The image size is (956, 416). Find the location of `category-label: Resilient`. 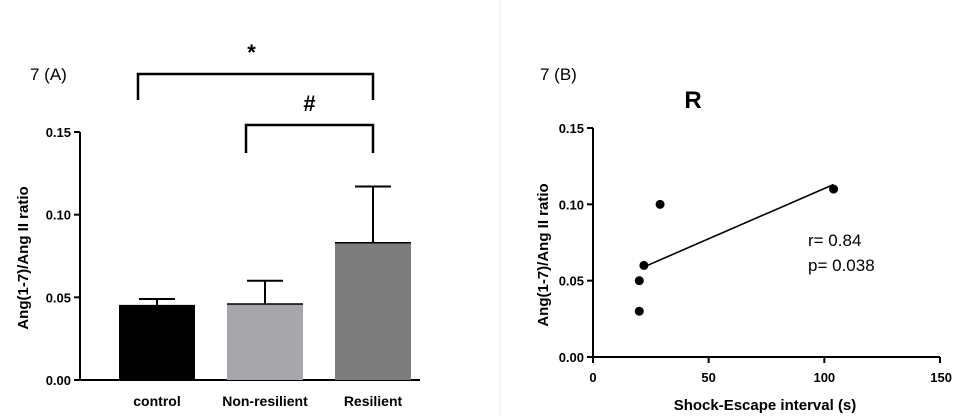

category-label: Resilient is located at coordinates (373, 401).